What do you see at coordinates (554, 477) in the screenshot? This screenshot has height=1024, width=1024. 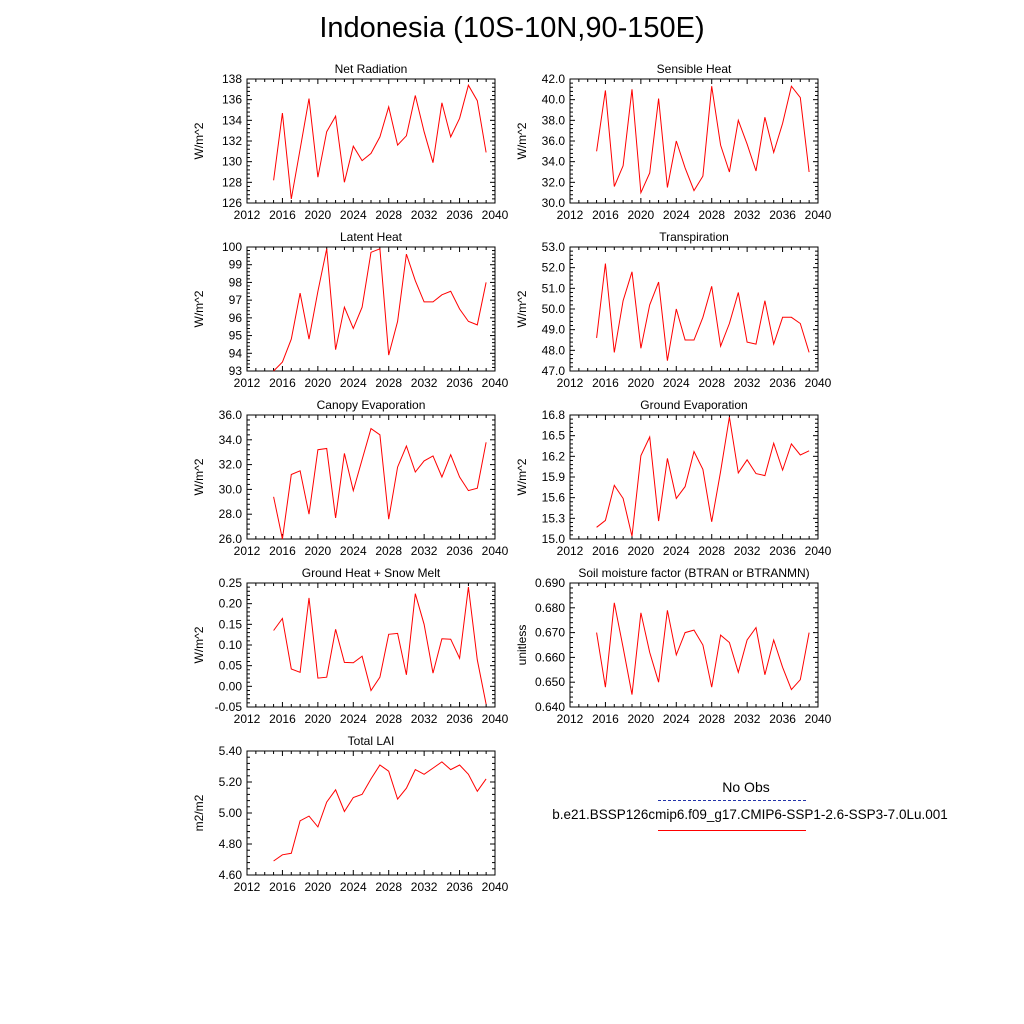 I see `y-tick-label: 15.9` at bounding box center [554, 477].